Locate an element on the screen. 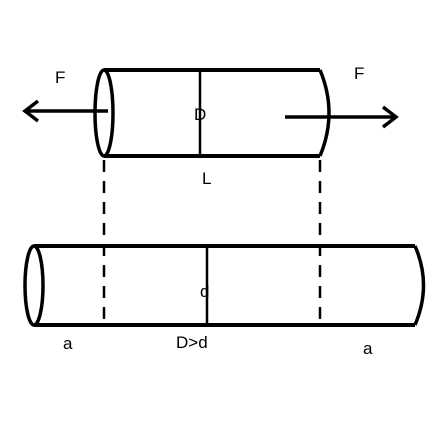 The image size is (444, 435). lower-cylinder-right-end-arc is located at coordinates (419, 285).